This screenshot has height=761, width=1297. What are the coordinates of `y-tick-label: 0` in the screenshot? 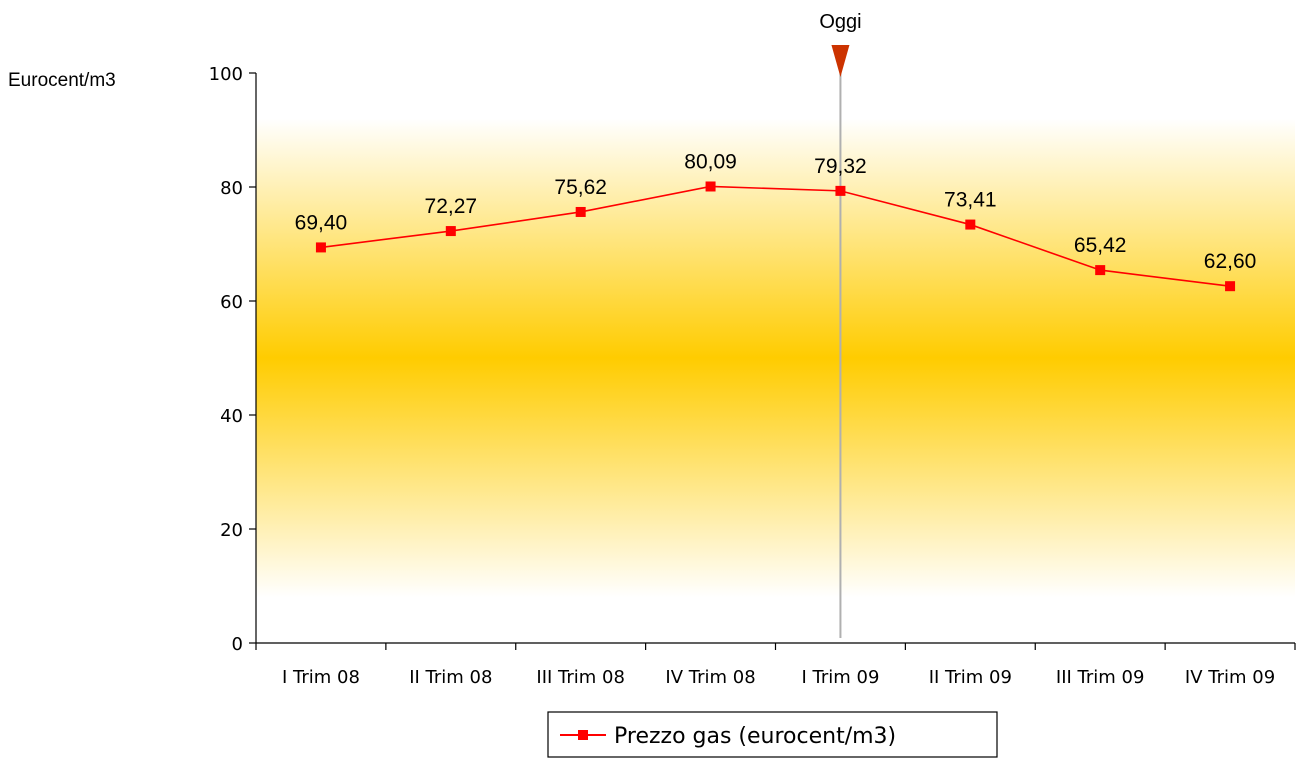 It's located at (237, 644).